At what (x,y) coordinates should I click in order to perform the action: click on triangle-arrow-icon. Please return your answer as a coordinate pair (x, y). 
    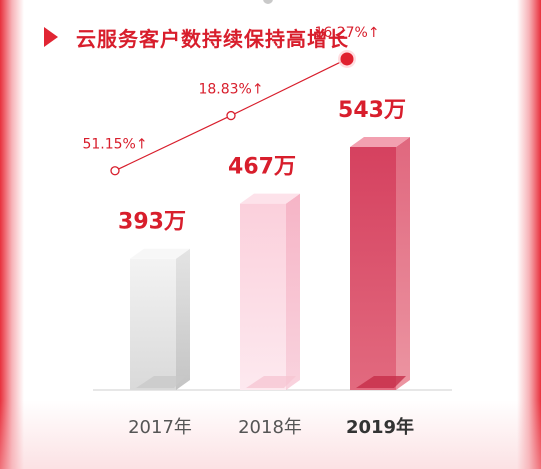
    Looking at the image, I should click on (51, 37).